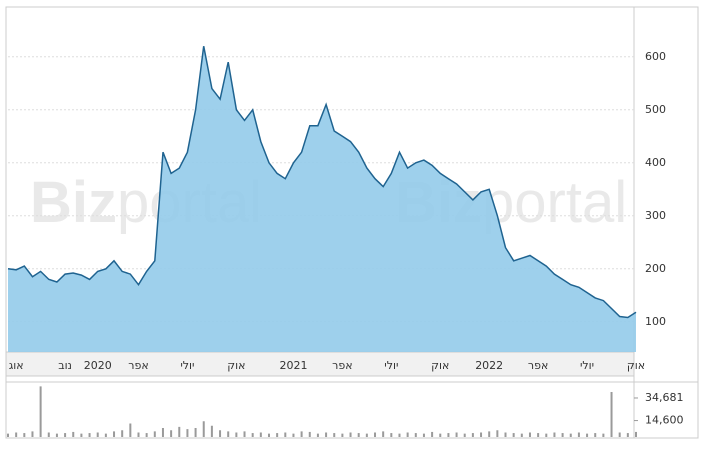 The height and width of the screenshot is (449, 708). Describe the element at coordinates (320, 364) in the screenshot. I see `x-axis-band` at that location.